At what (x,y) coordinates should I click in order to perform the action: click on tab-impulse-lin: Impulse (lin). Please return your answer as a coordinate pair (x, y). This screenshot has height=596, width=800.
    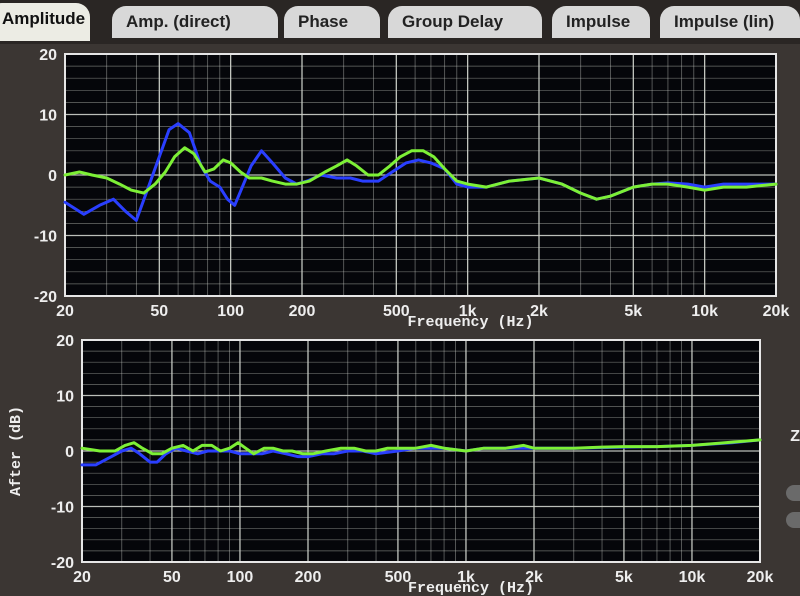
    Looking at the image, I should click on (730, 22).